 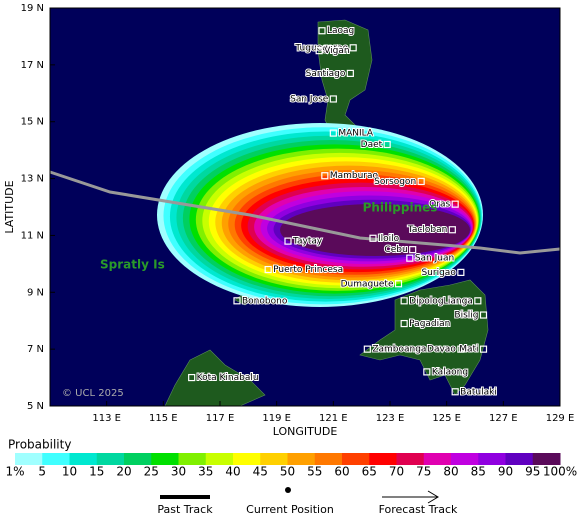 I want to click on level-label: 50, so click(x=287, y=472).